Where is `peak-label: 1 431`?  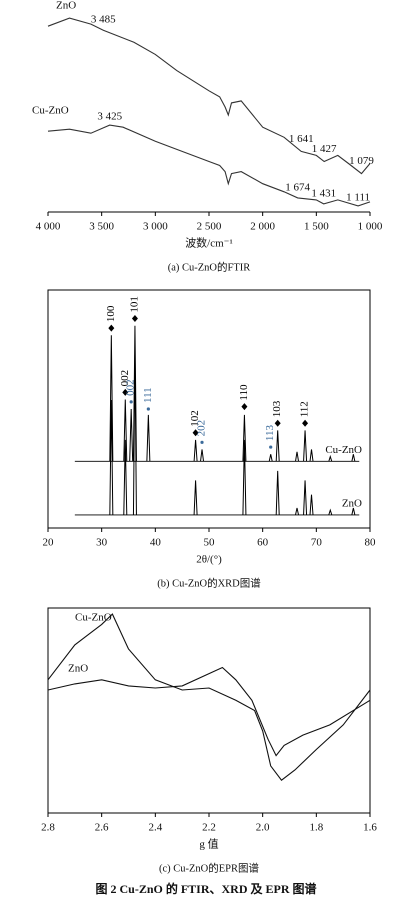 peak-label: 1 431 is located at coordinates (323, 193).